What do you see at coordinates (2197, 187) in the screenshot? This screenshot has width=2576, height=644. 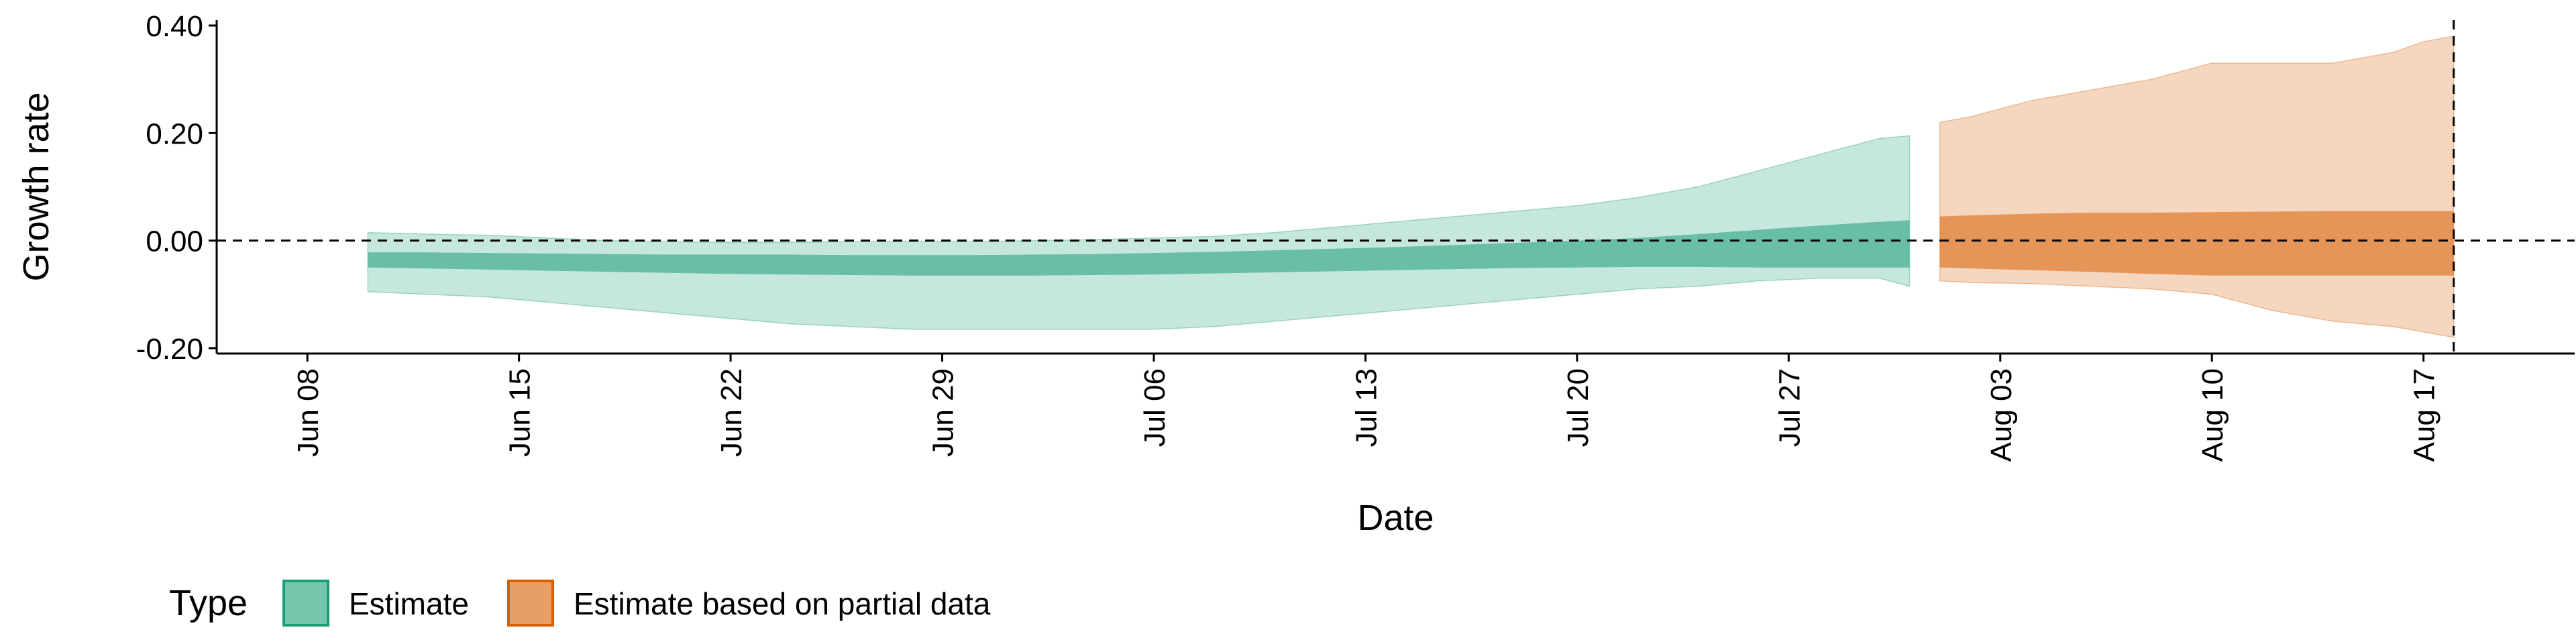 I see `partial-estimate-outer-band` at bounding box center [2197, 187].